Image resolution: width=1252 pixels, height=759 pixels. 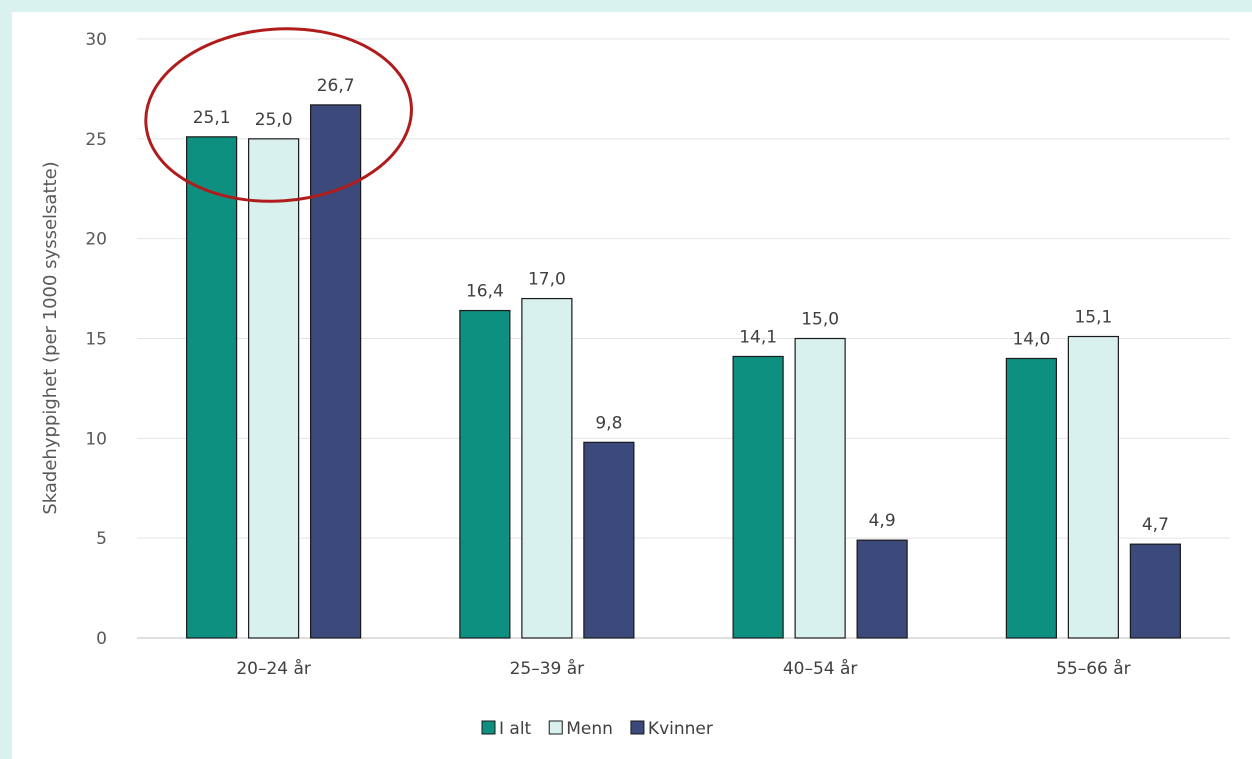 I want to click on data-label: 9,8, so click(x=608, y=423).